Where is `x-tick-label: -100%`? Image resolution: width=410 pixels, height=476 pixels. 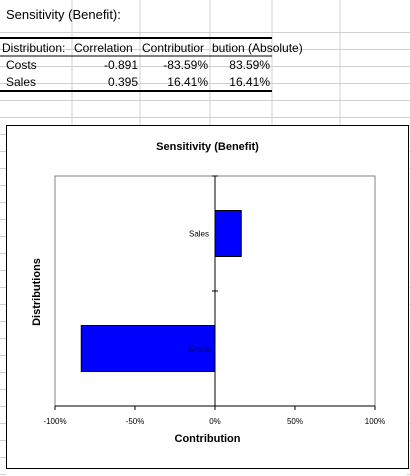 x-tick-label: -100% is located at coordinates (54, 421).